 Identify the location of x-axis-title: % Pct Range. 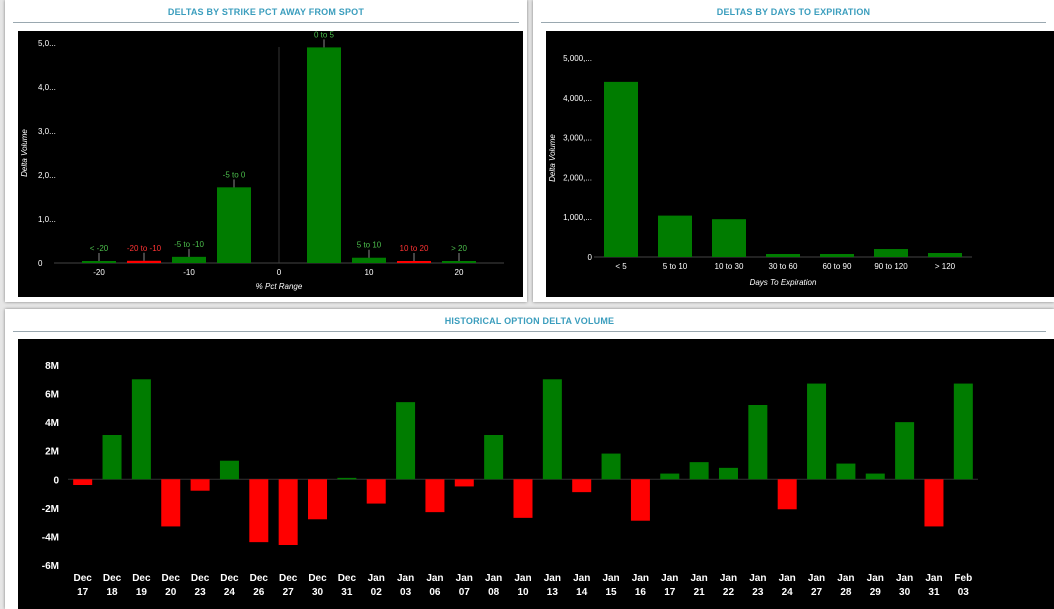
(279, 286).